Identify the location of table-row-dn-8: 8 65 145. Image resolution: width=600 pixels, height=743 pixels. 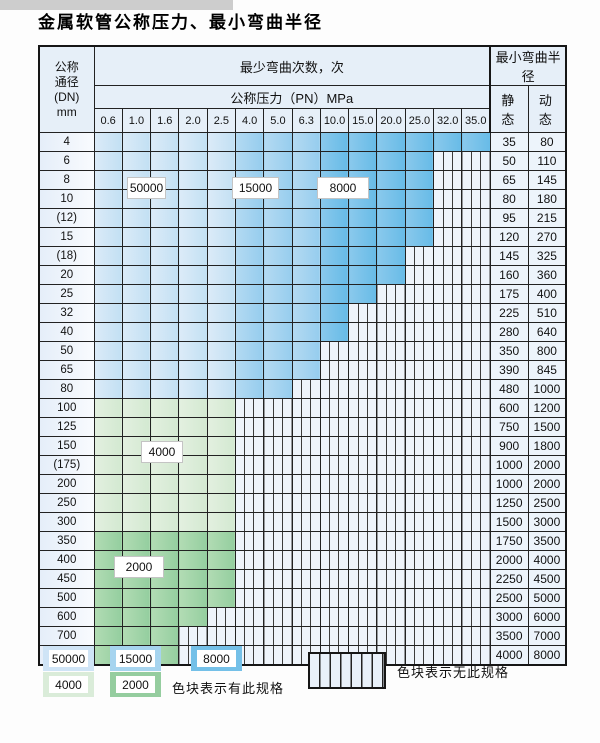
(302, 180).